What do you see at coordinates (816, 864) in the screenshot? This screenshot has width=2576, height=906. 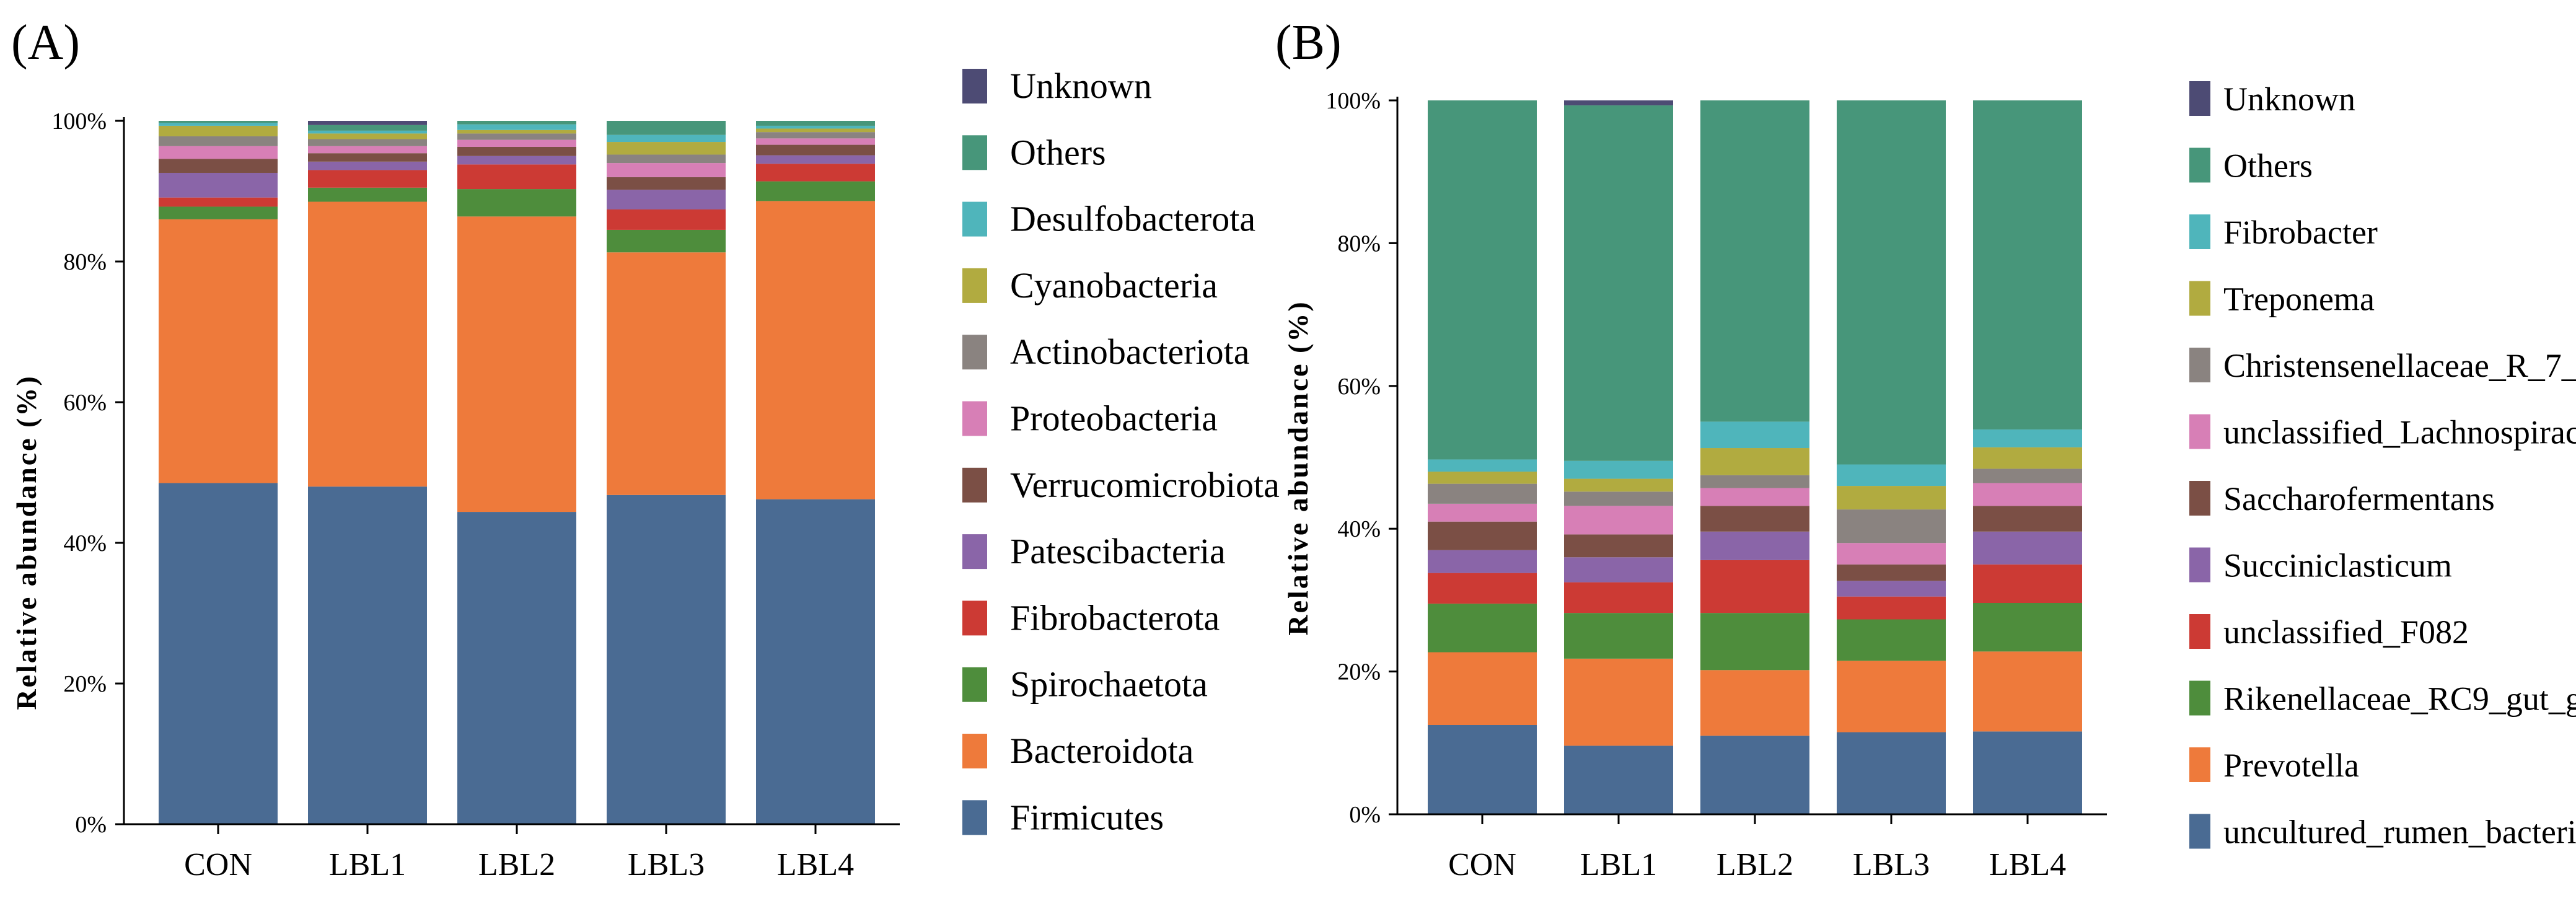 I see `panel-a-x-tick-label: LBL4` at bounding box center [816, 864].